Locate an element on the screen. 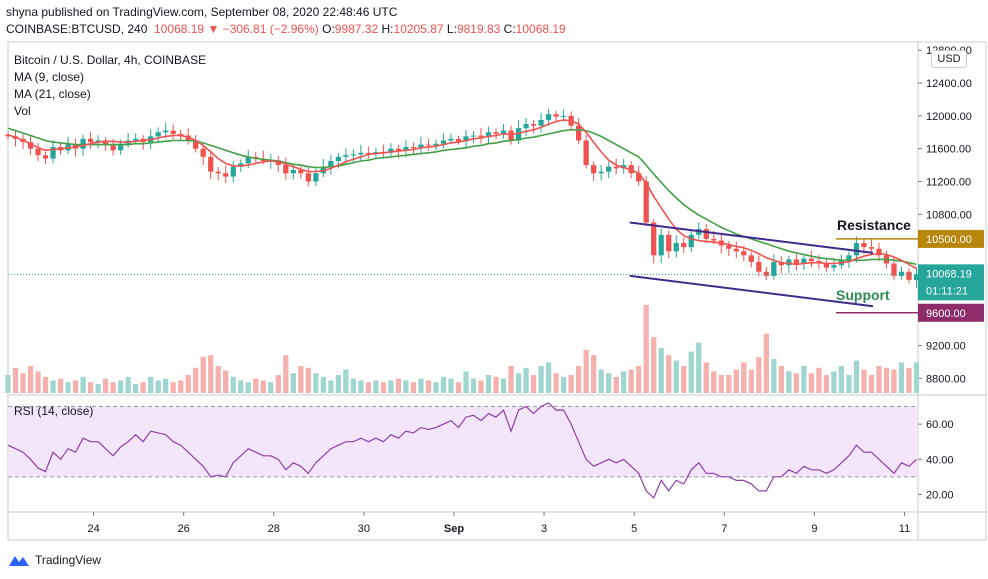 This screenshot has height=579, width=988. chart-title: Bitcoin / U.S. Dollar, 4h, COINBASE is located at coordinates (110, 60).